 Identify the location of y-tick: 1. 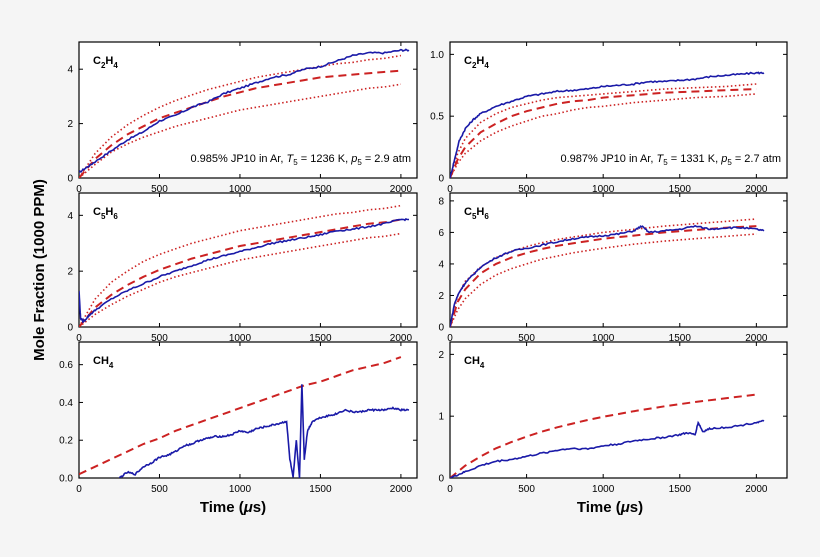
(612, 417).